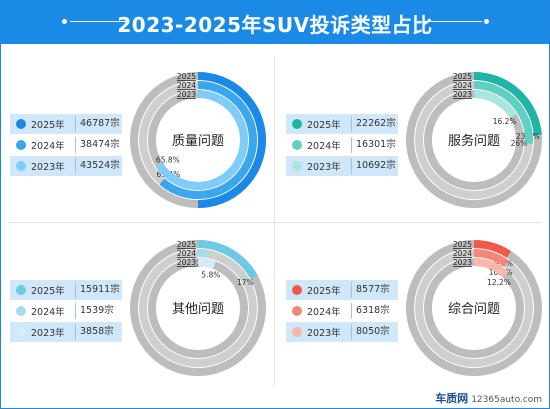  I want to click on legend-other: 2025年 15911宗 2024年 1539宗 2023年 3858宗, so click(66, 311).